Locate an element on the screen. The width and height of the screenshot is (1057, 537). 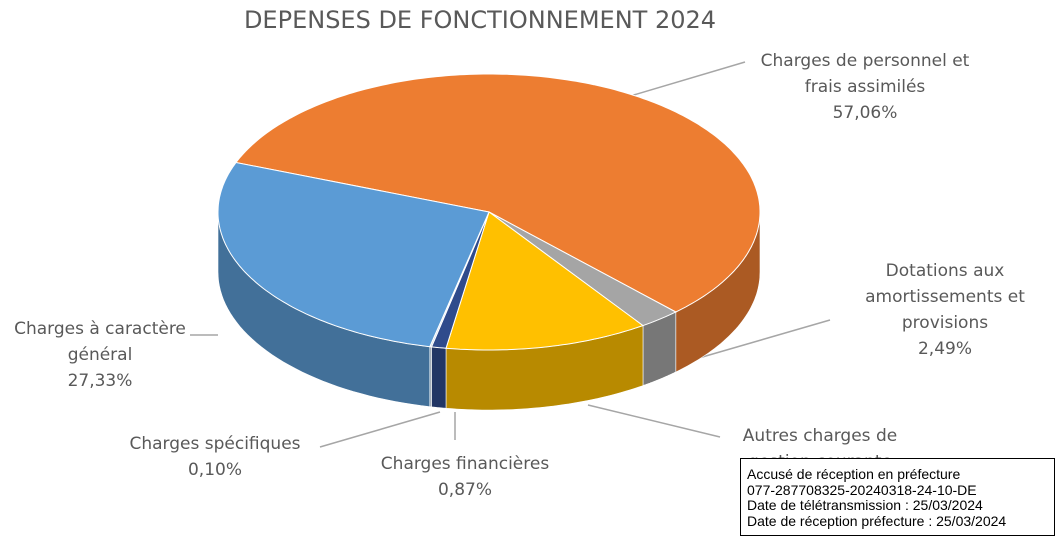
stamp-line: 077-287708325-20240318-24-10-DE is located at coordinates (862, 489).